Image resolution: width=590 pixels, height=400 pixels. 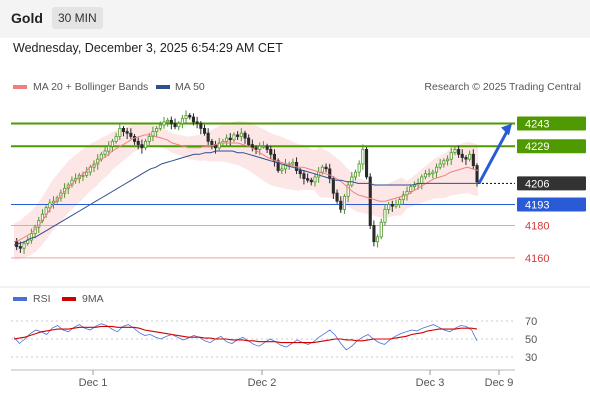 What do you see at coordinates (296, 379) in the screenshot?
I see `x-axis: Dec 1 Dec 2 Dec 3 Dec 9` at bounding box center [296, 379].